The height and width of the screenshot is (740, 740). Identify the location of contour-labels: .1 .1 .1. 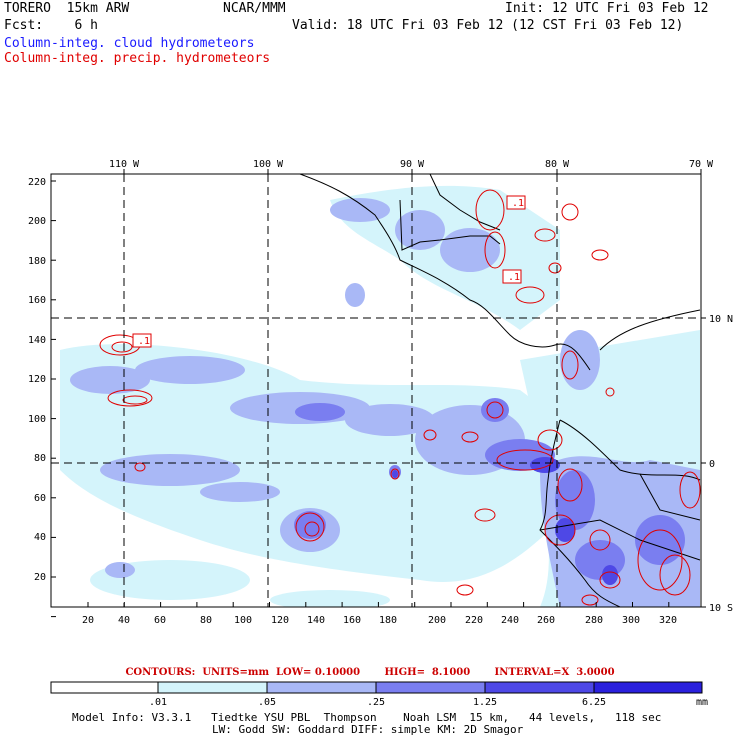
(329, 271).